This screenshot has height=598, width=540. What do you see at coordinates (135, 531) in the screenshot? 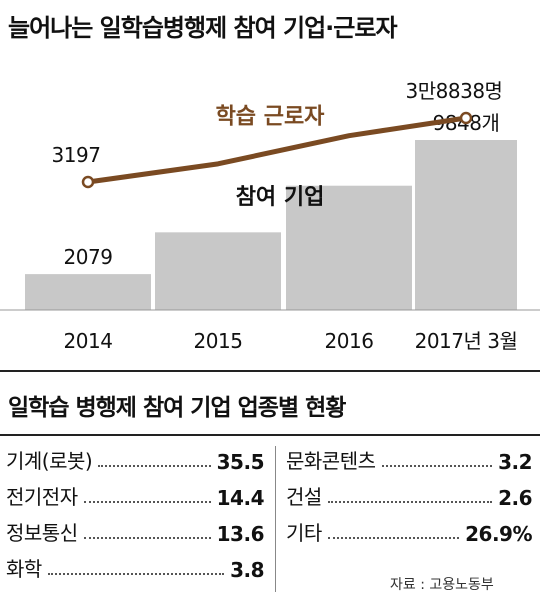
I see `sector-row: 정보통신 13.6` at bounding box center [135, 531].